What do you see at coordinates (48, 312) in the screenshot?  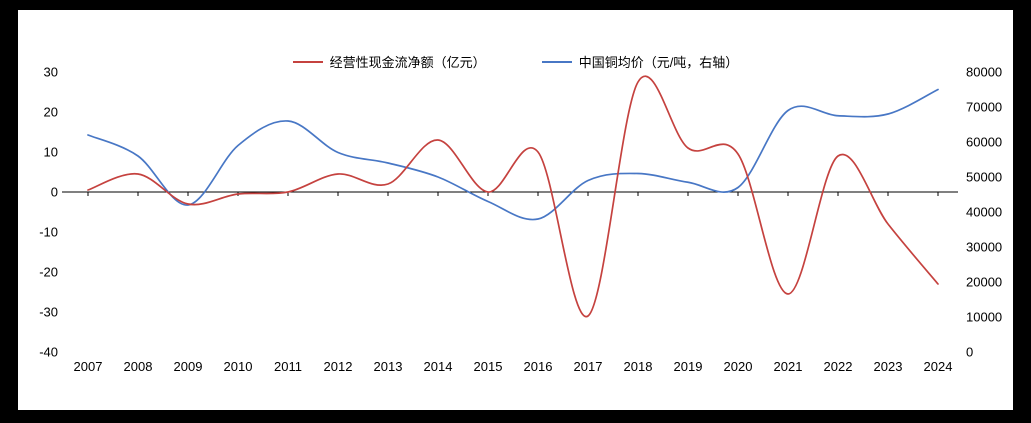 I see `left-axis-tick-label: -30` at bounding box center [48, 312].